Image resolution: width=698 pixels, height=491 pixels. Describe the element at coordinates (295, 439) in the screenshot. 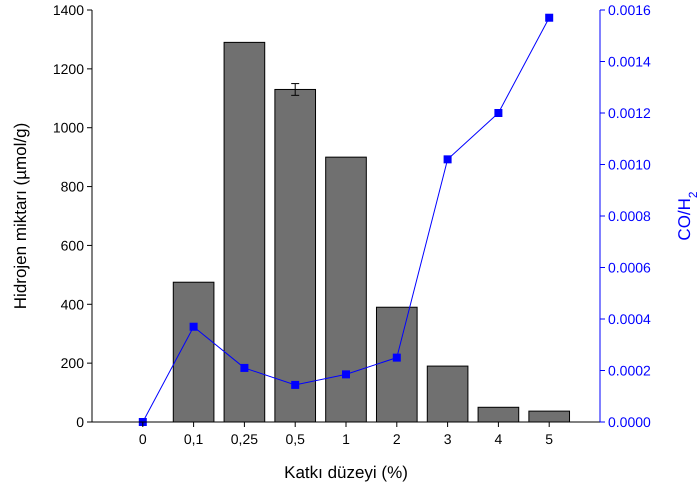

I see `x-tick-label: 0,5` at that location.